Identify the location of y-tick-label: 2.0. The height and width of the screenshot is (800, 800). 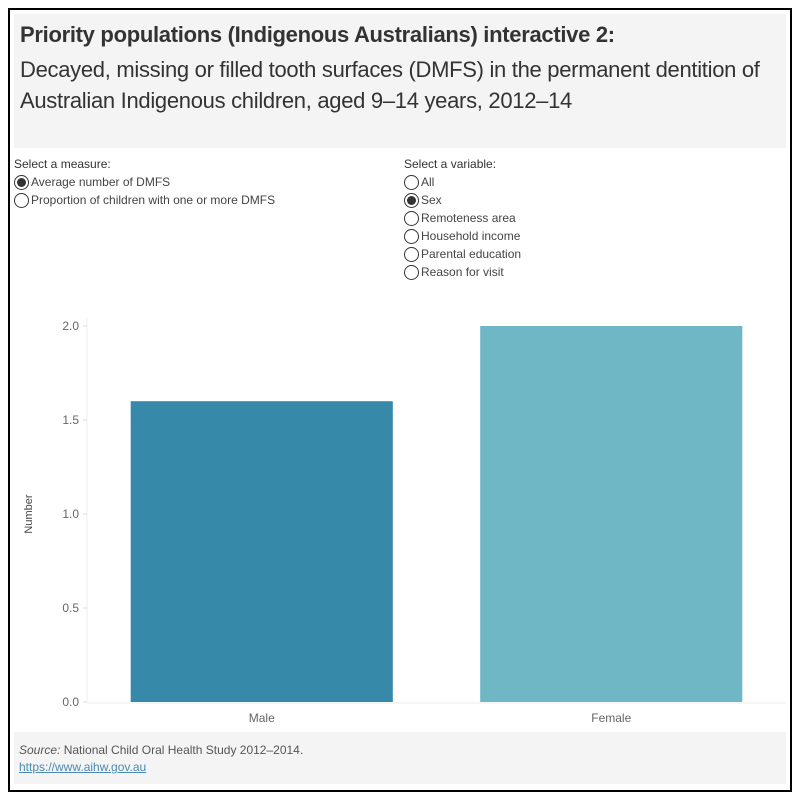
(70, 326).